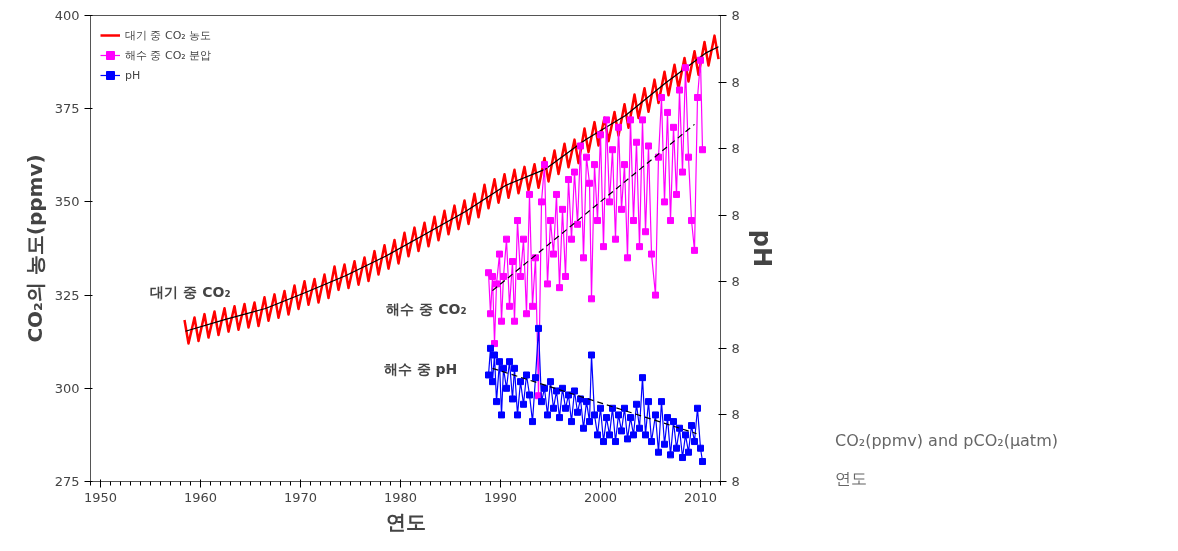 This screenshot has width=1178, height=551. I want to click on y-tick-label: 275, so click(67, 481).